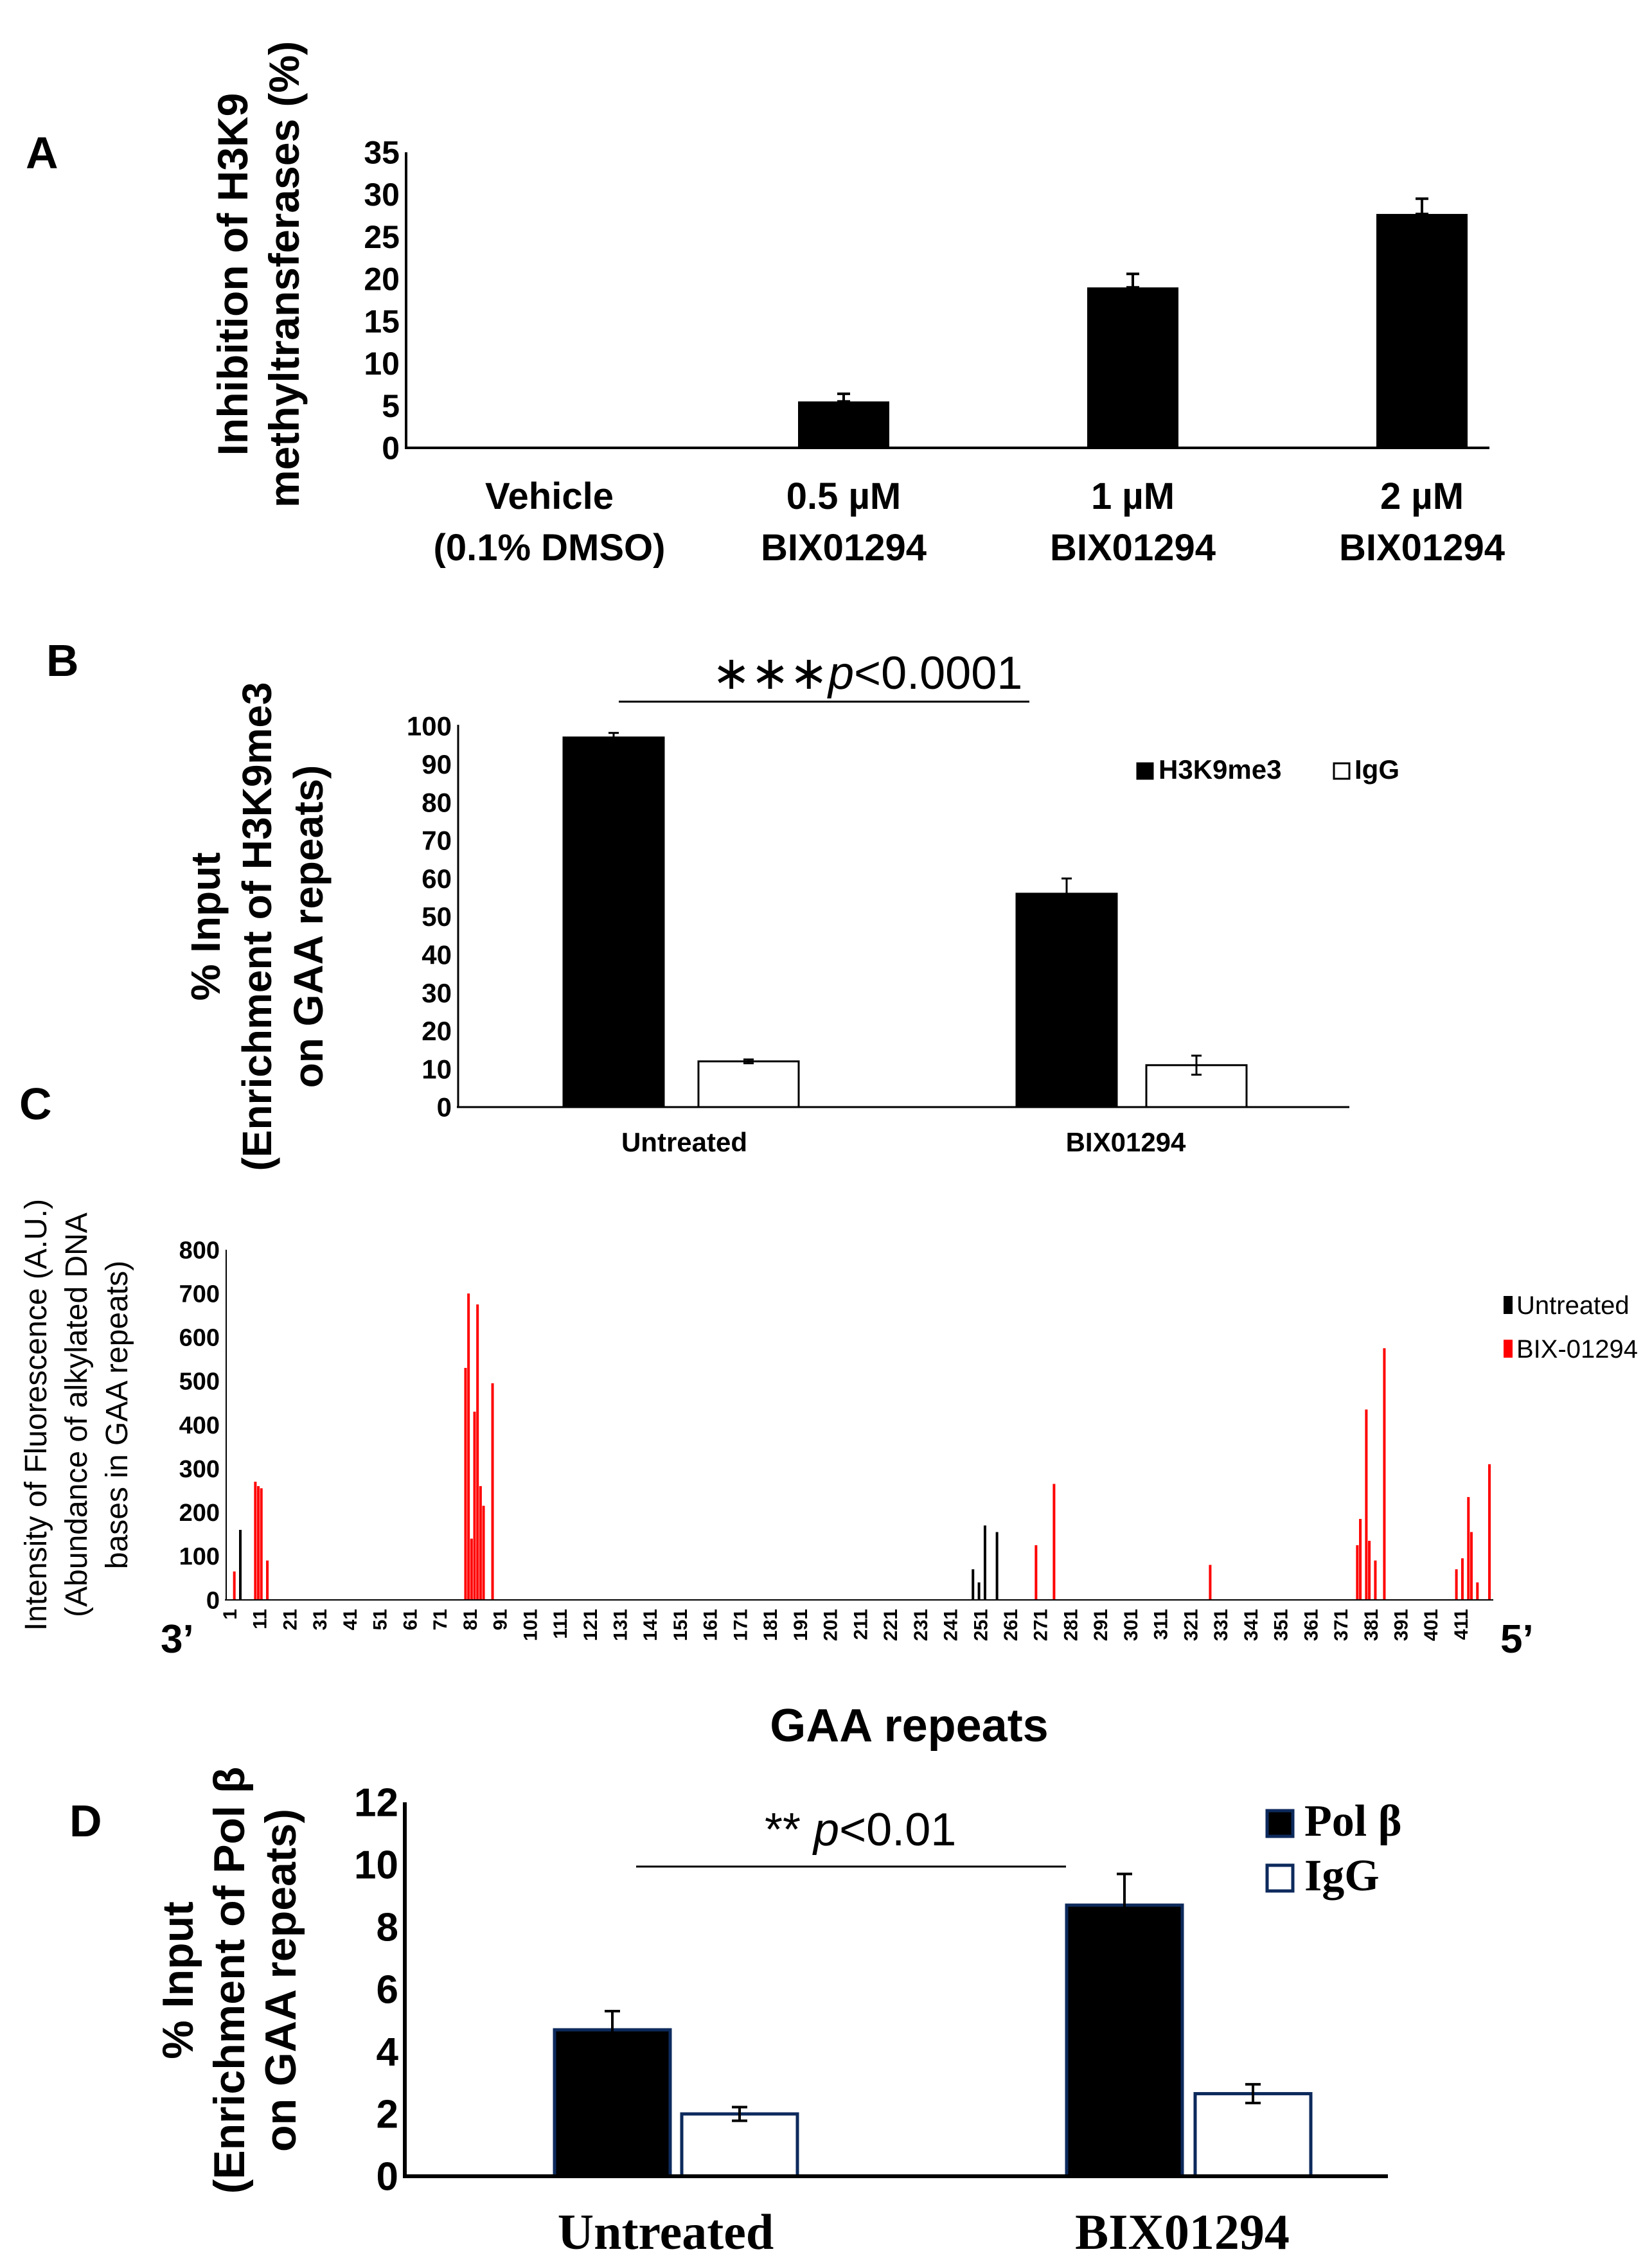 The height and width of the screenshot is (2263, 1652). I want to click on panel-c-xtick-label: 341, so click(1251, 1625).